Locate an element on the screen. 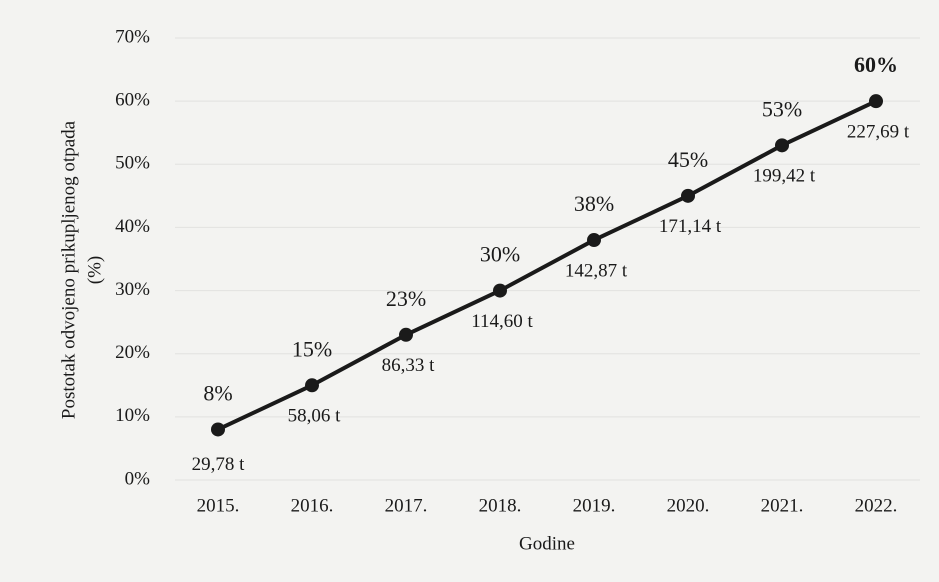  y-tick-label: 0% is located at coordinates (138, 478).